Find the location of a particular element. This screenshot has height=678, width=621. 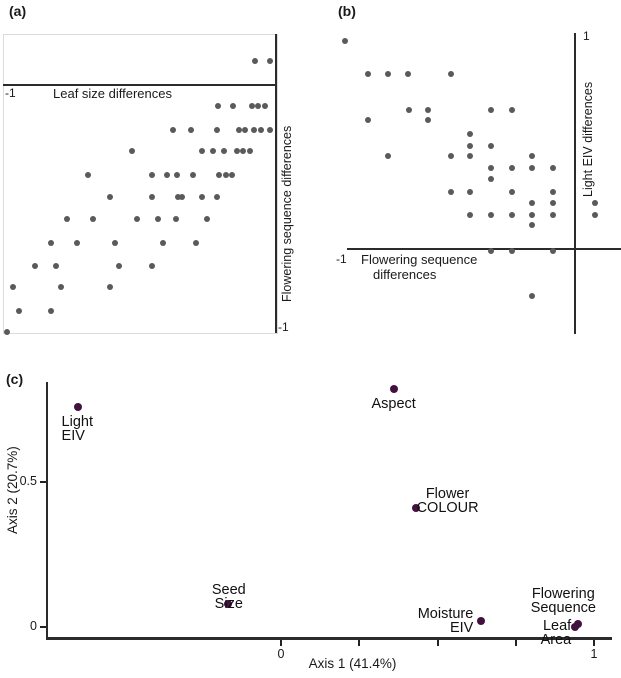

panel-b-y-axis-line is located at coordinates (575, 183).